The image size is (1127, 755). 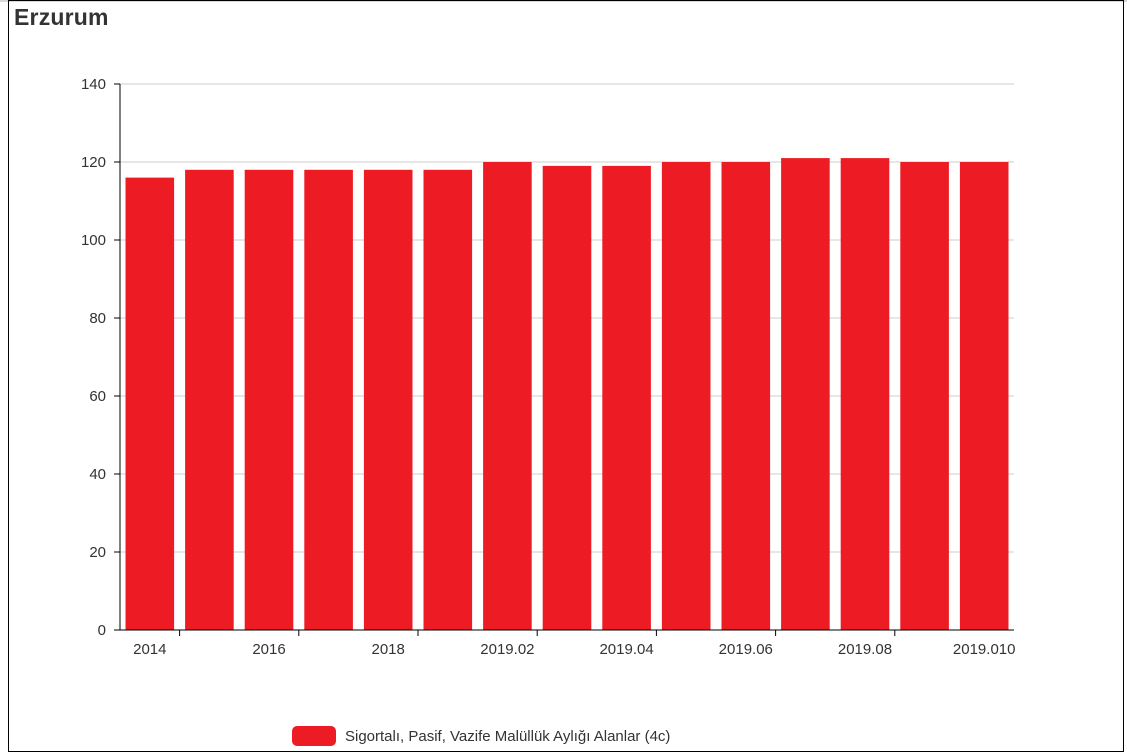 I want to click on x-tick-label: 2019.02, so click(x=507, y=649).